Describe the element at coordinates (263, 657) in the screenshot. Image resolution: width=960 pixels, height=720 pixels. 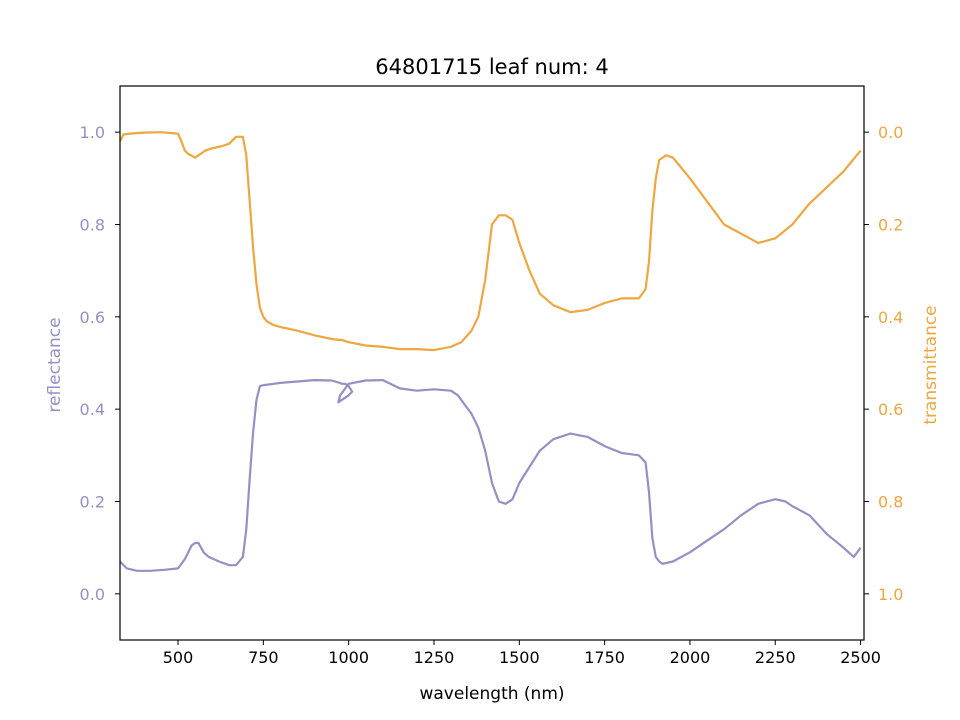
I see `x-tick-label: 750` at that location.